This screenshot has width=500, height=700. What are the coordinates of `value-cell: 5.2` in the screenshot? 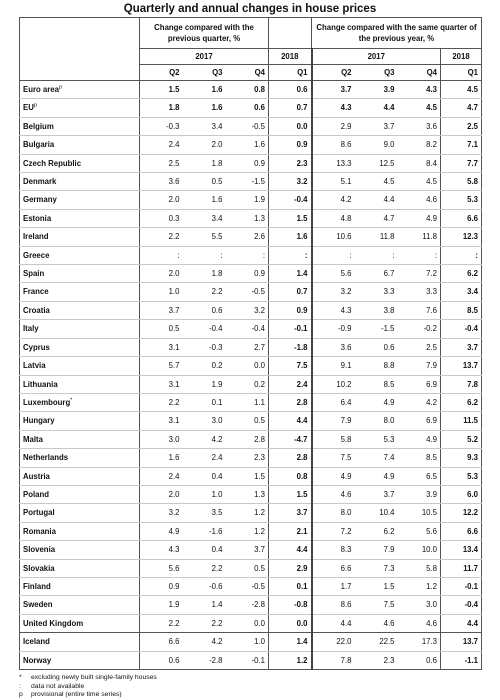 It's located at (461, 440).